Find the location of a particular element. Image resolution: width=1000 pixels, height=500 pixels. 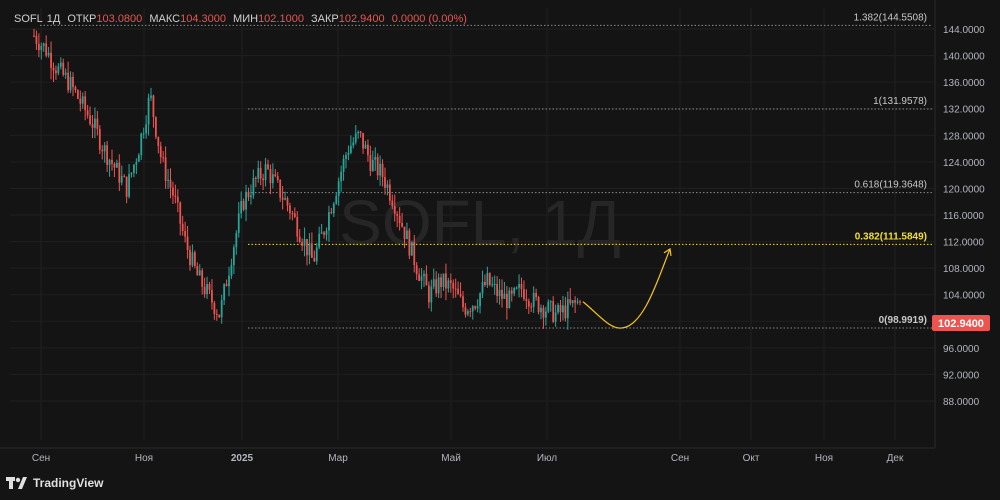

price-tick-label: 104.0000 is located at coordinates (964, 296).